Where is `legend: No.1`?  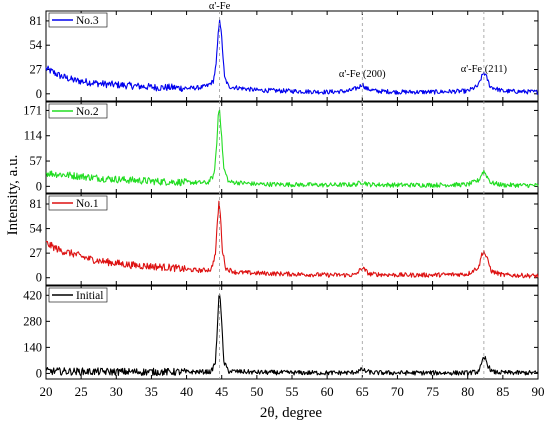
legend: No.1 is located at coordinates (78, 203).